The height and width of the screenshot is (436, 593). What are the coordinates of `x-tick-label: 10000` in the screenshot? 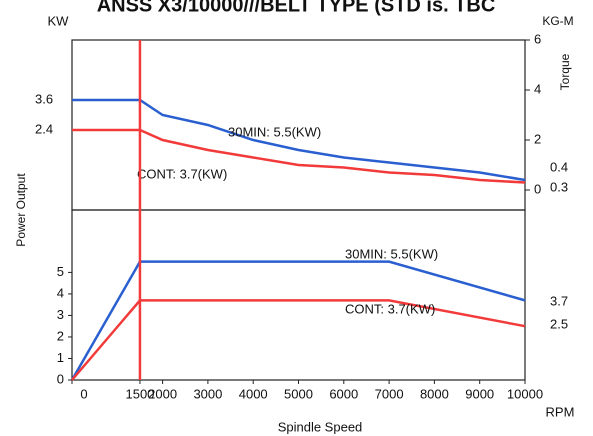 It's located at (525, 393).